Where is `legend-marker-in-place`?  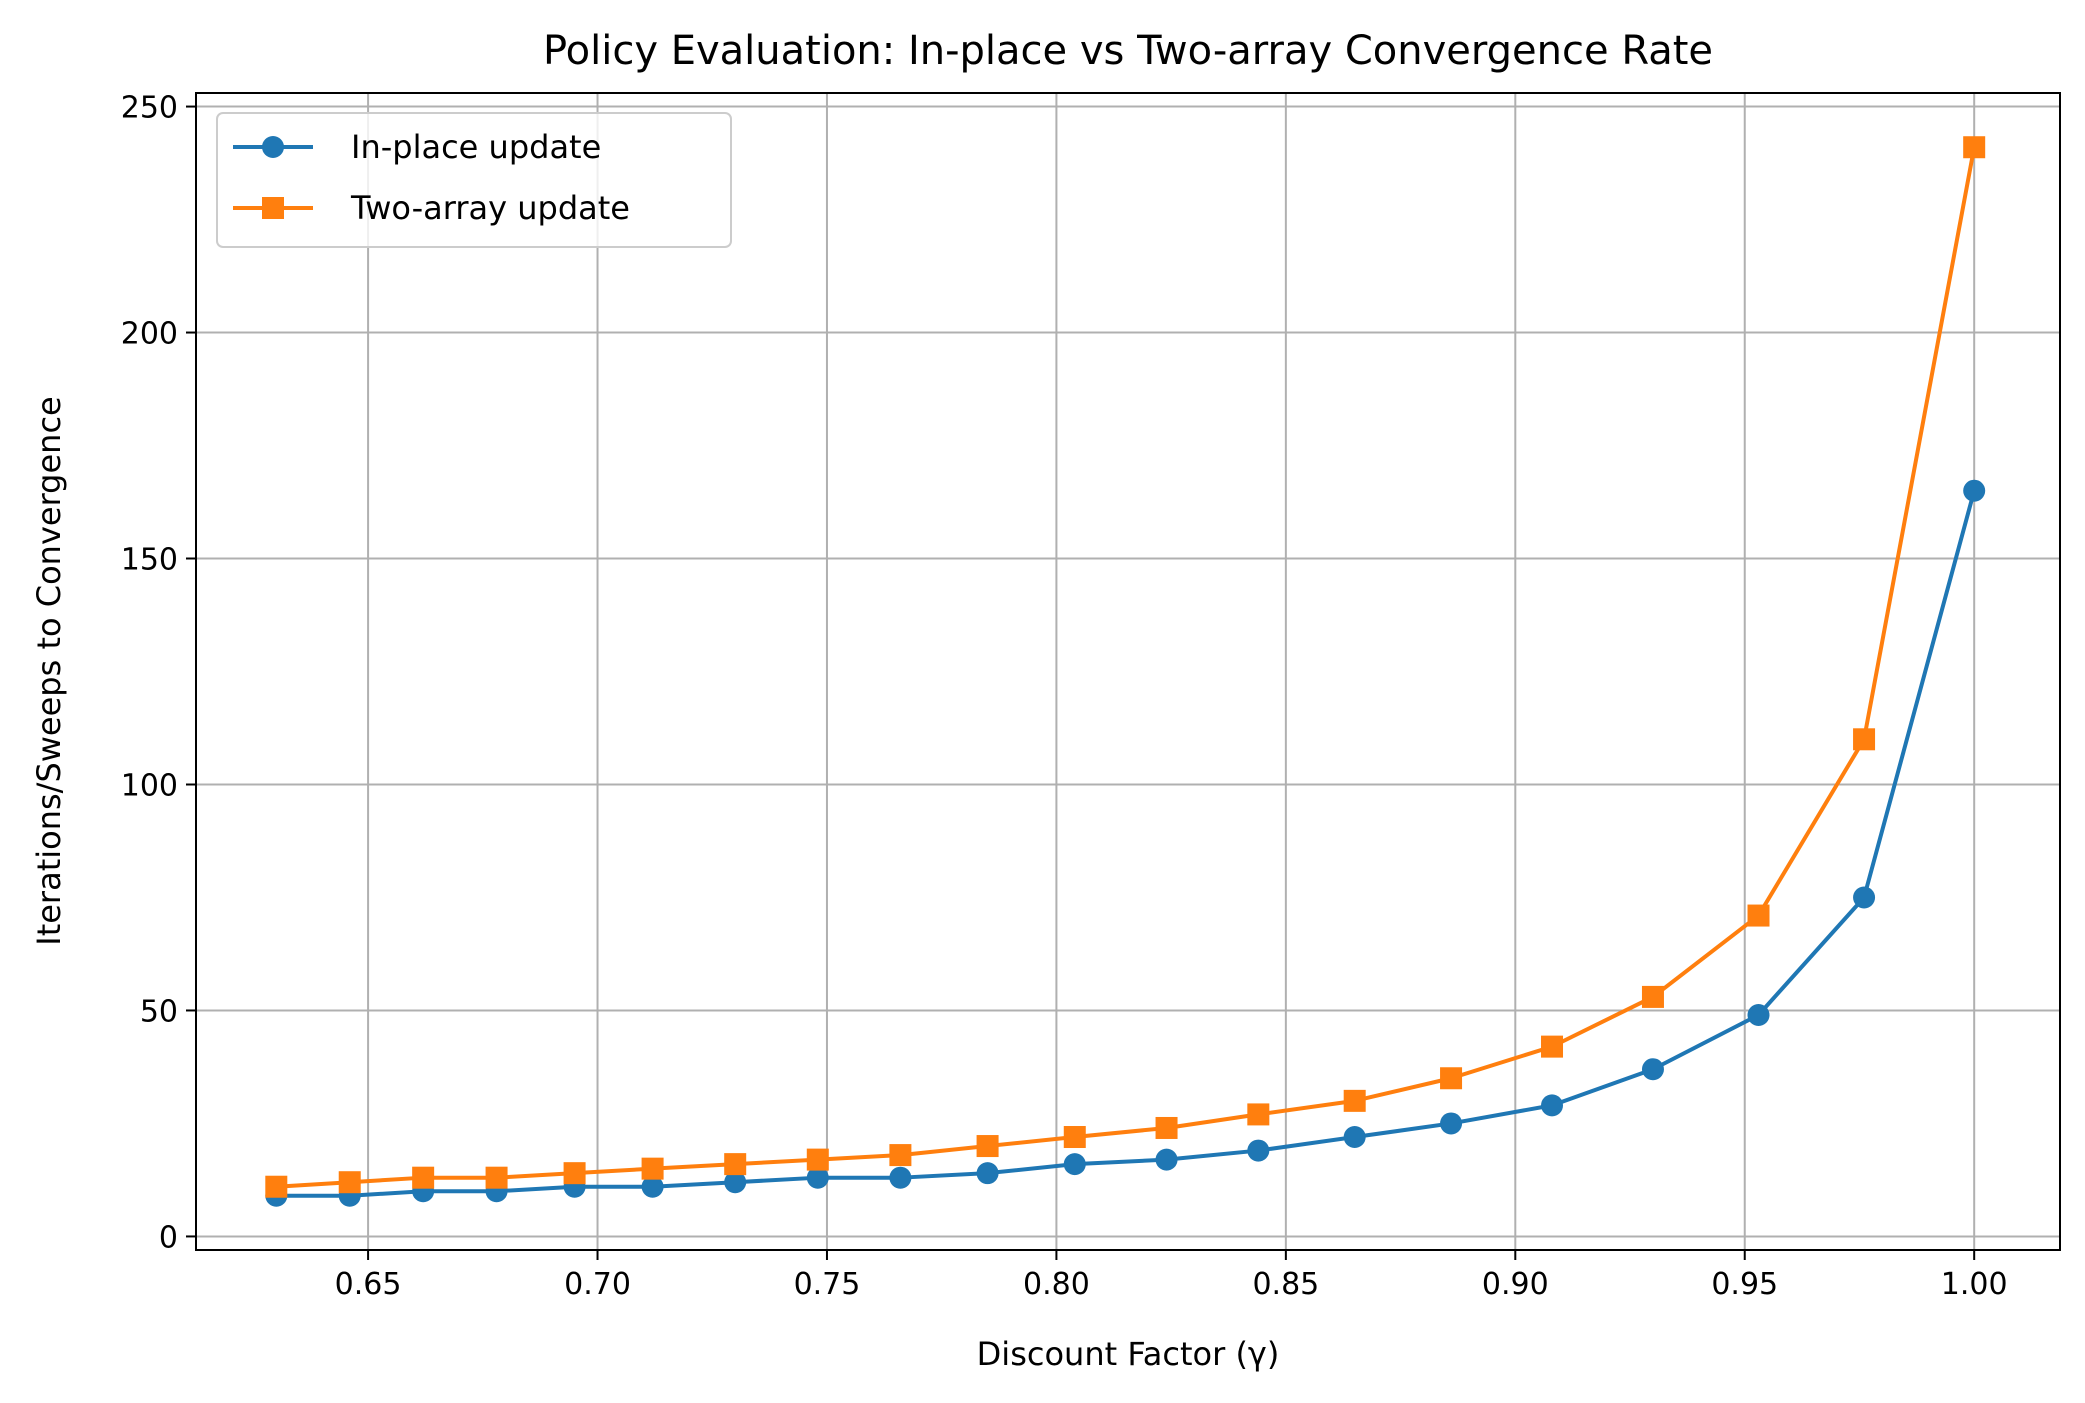
legend-marker-in-place is located at coordinates (273, 147).